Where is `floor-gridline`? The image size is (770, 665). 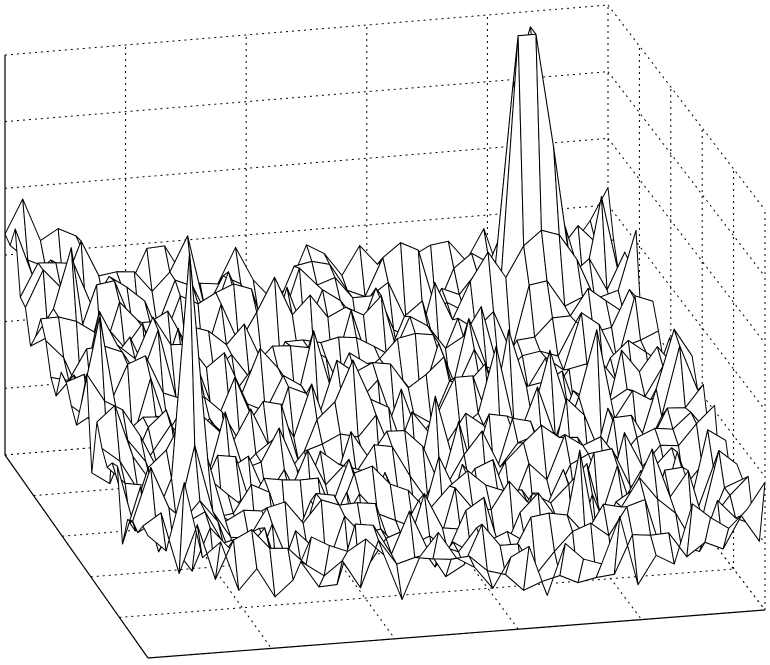
floor-gridline is located at coordinates (426, 593).